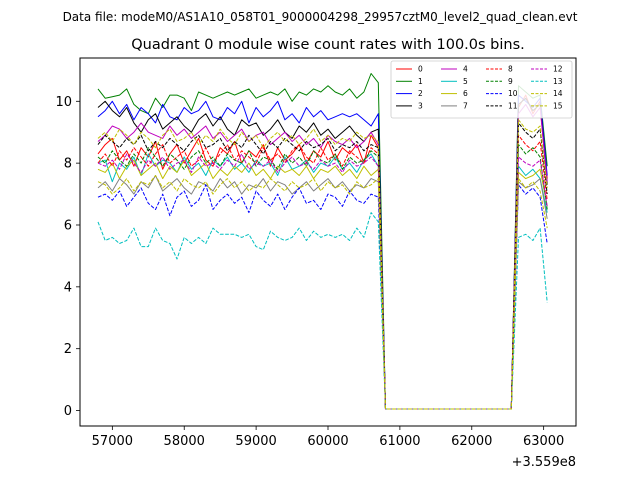  I want to click on y-tick-label: 8, so click(68, 164).